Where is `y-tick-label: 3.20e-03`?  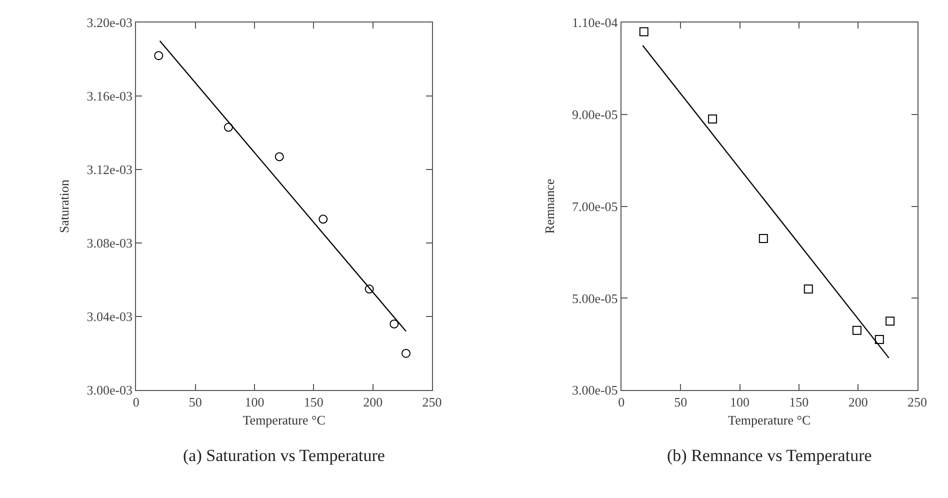 y-tick-label: 3.20e-03 is located at coordinates (109, 22).